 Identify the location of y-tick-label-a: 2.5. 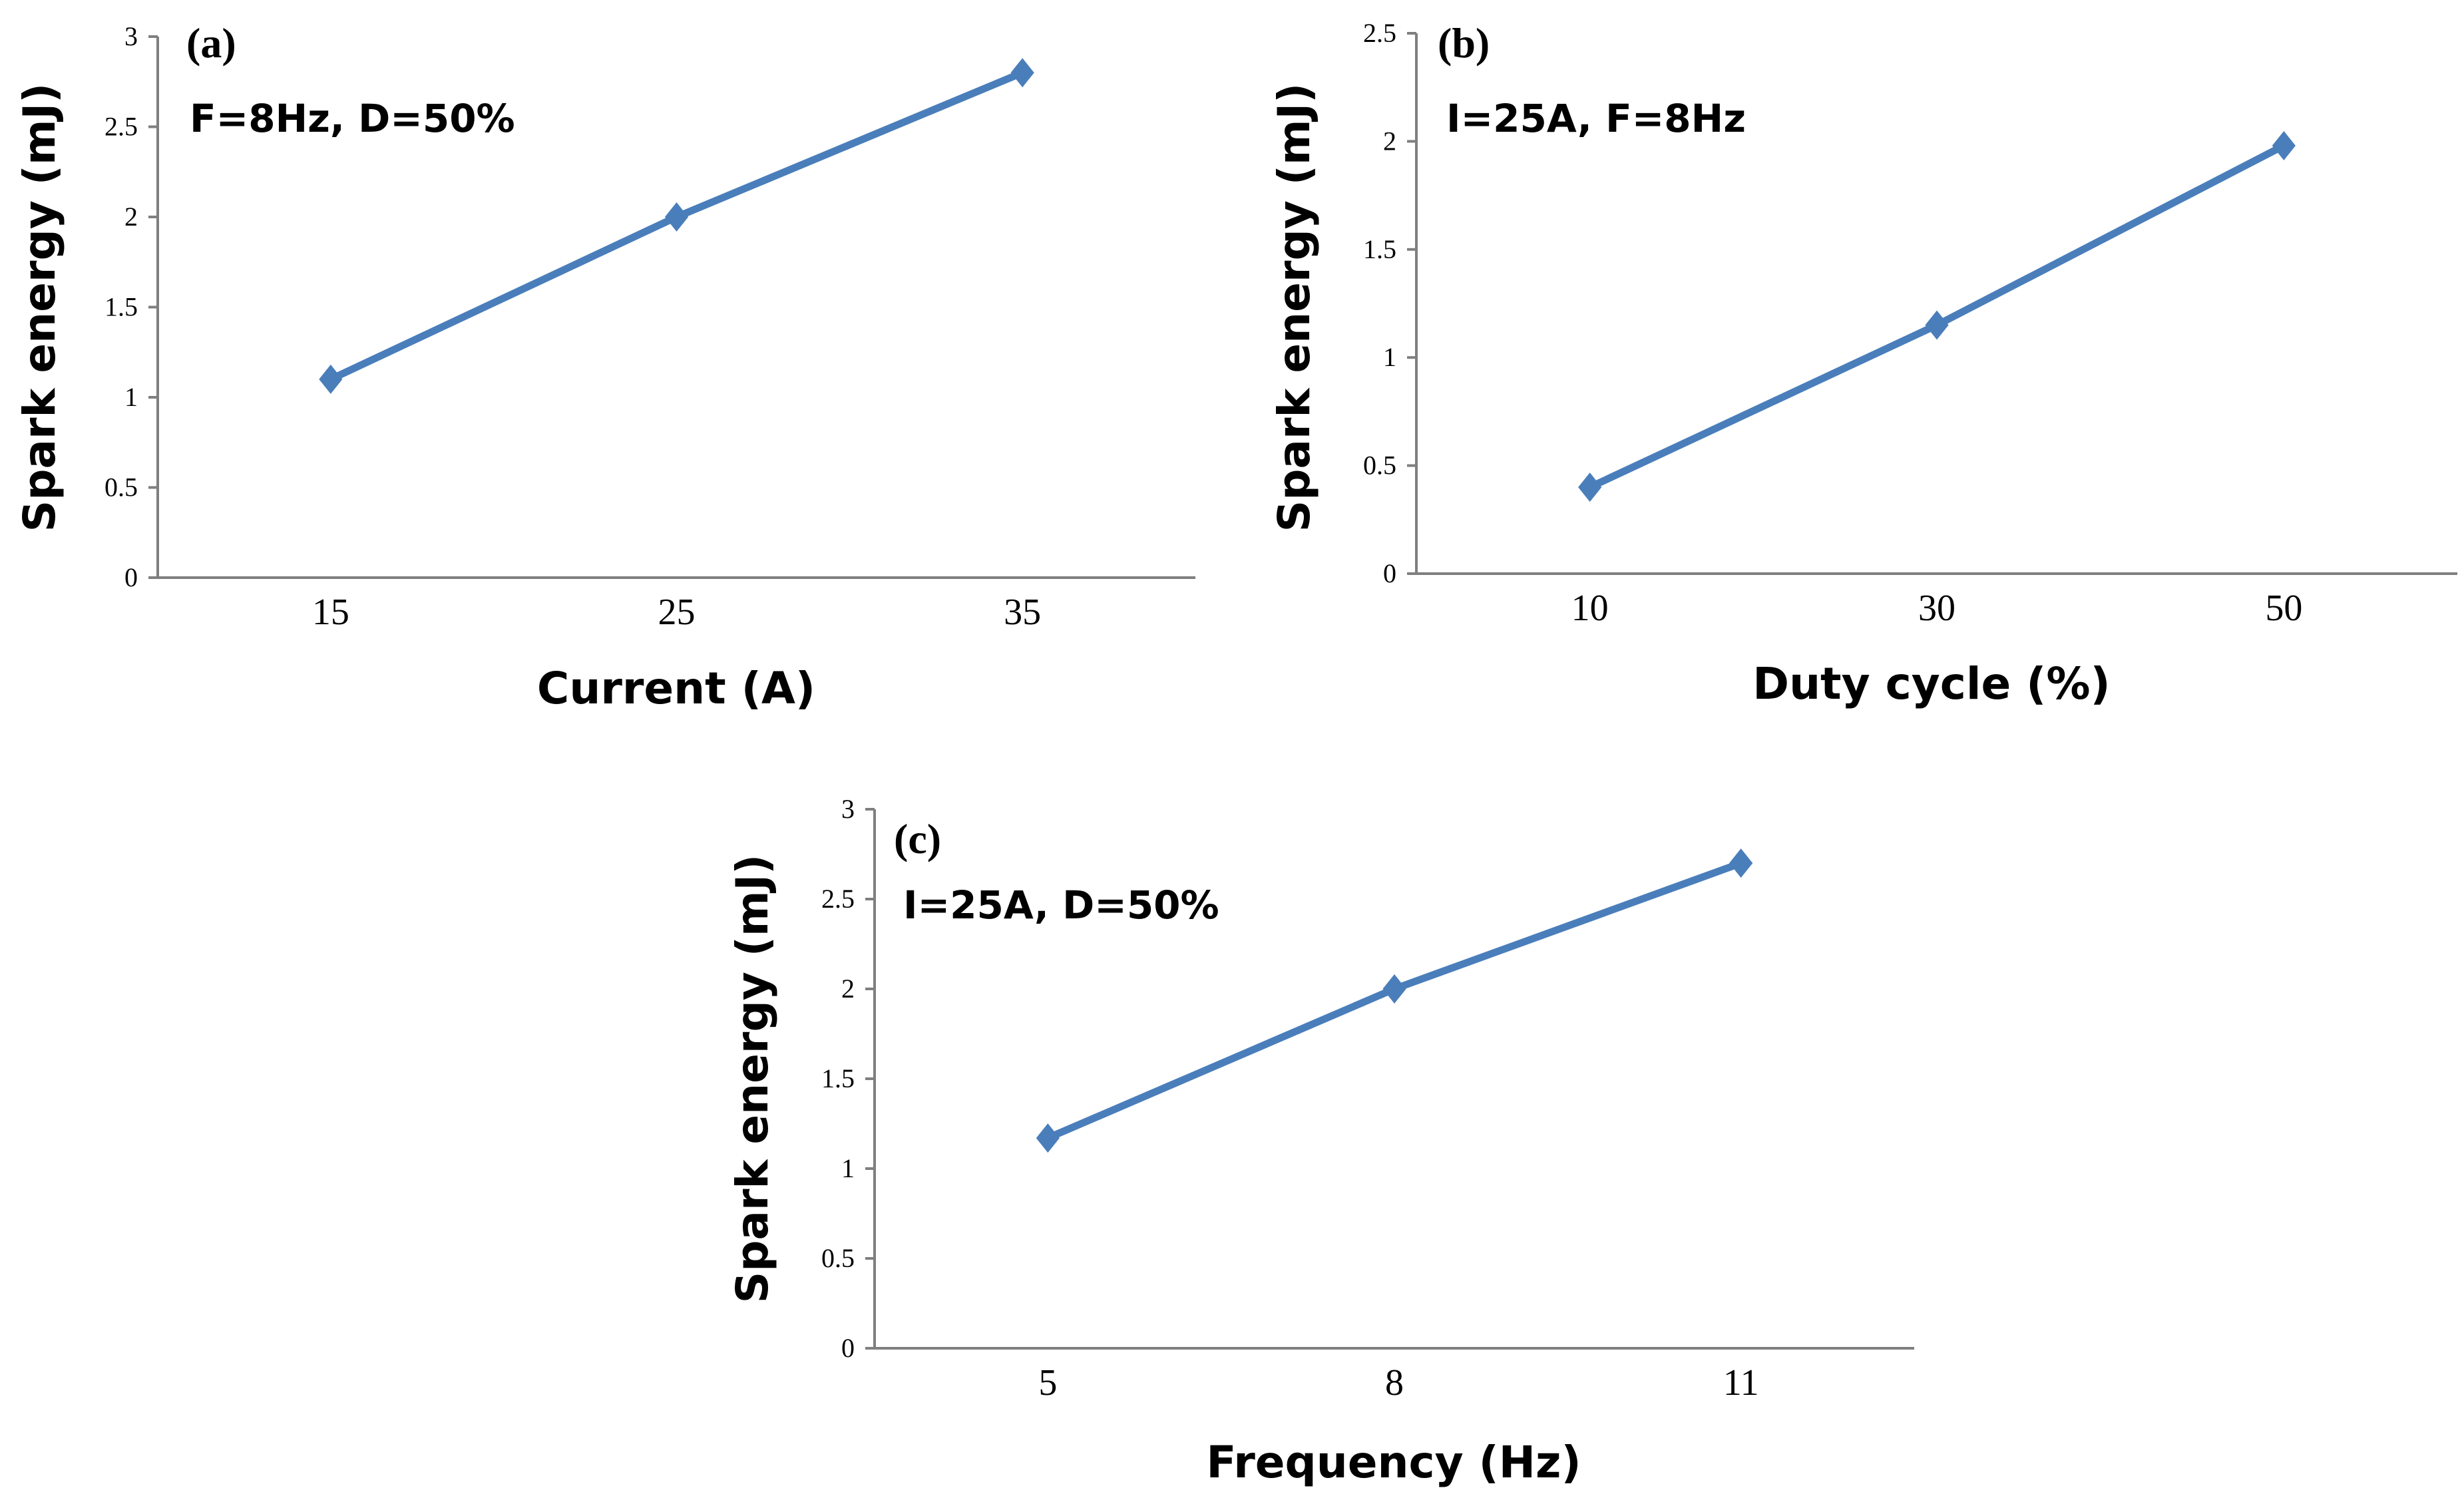
(121, 127).